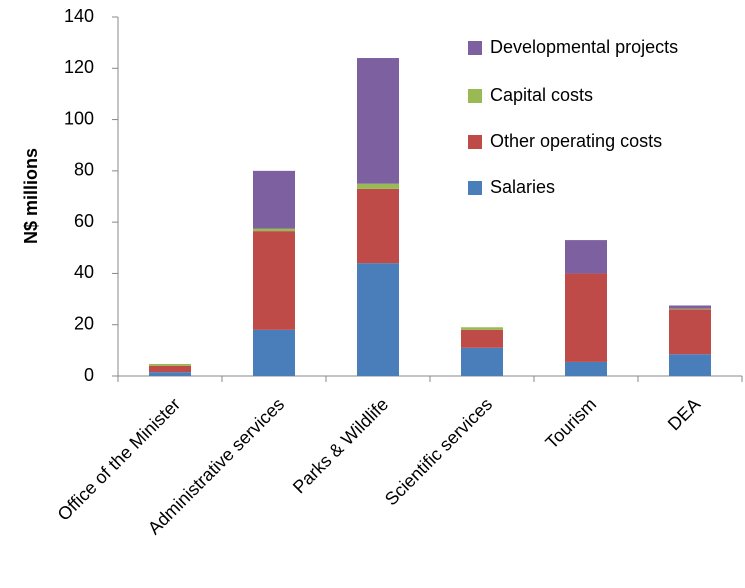  Describe the element at coordinates (576, 141) in the screenshot. I see `legend-label: Other operating costs` at that location.